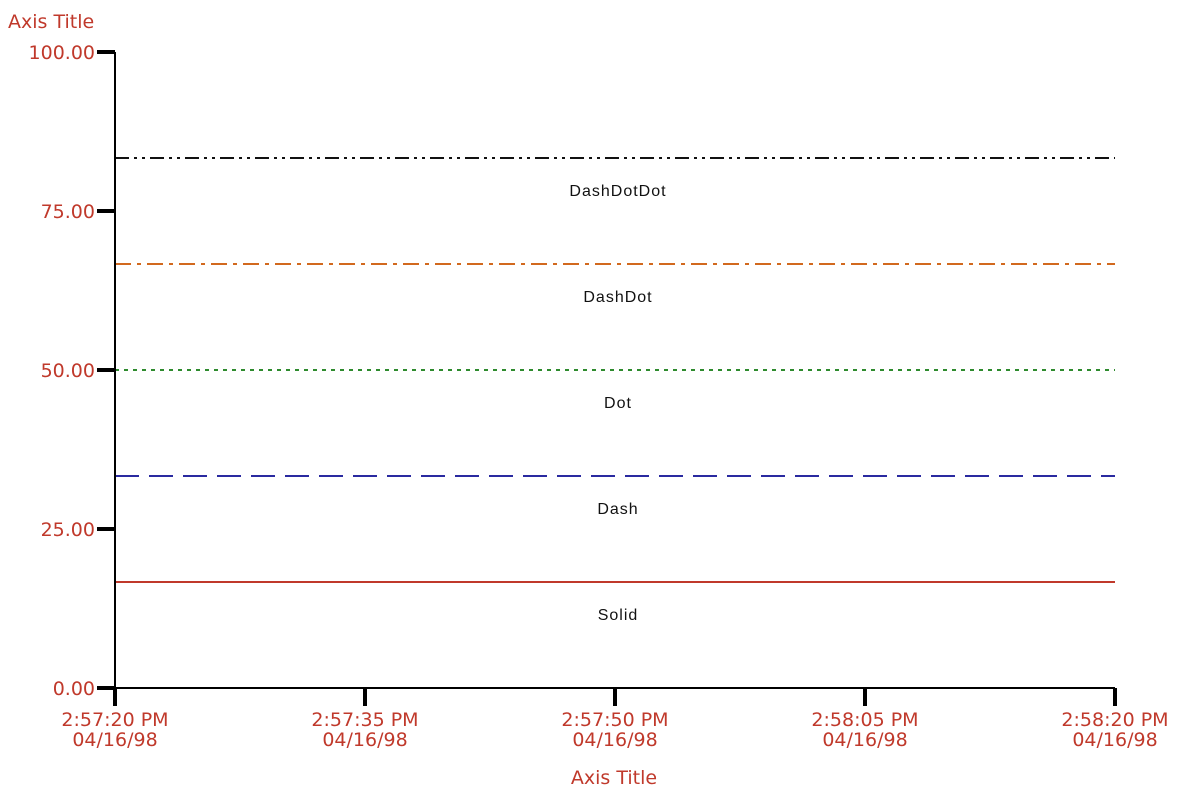  What do you see at coordinates (617, 509) in the screenshot?
I see `series-label-dash: Dash` at bounding box center [617, 509].